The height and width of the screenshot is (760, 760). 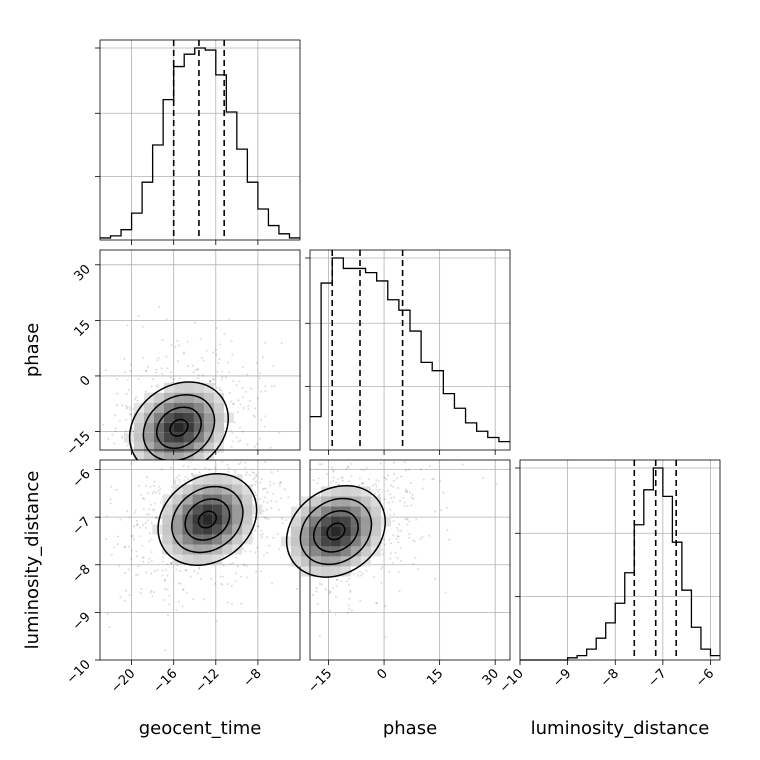 I want to click on x-axis-label: luminosity_distance, so click(x=620, y=728).